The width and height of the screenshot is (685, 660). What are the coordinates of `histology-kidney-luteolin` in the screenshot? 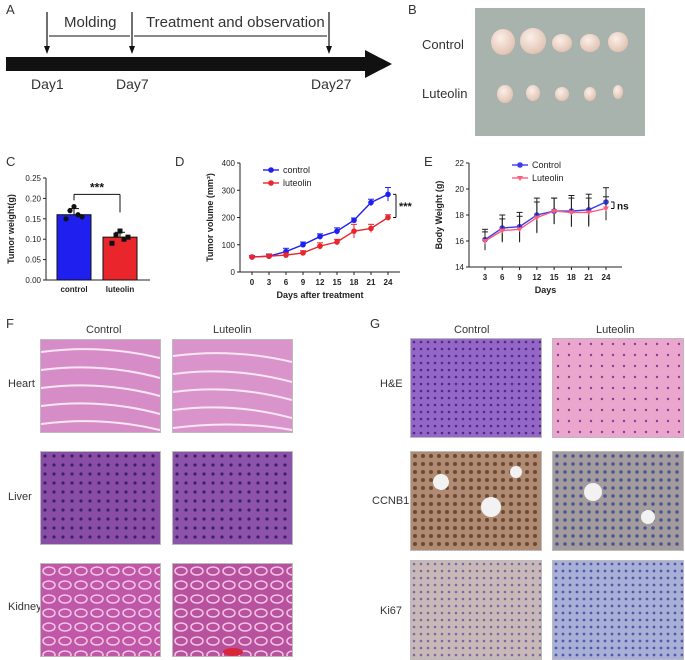 It's located at (232, 610).